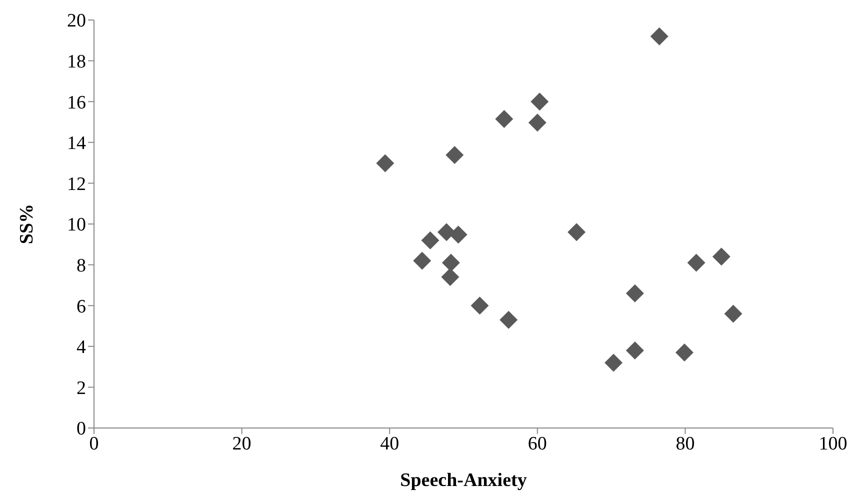 The height and width of the screenshot is (499, 849). What do you see at coordinates (390, 443) in the screenshot?
I see `x-tick-label: 40` at bounding box center [390, 443].